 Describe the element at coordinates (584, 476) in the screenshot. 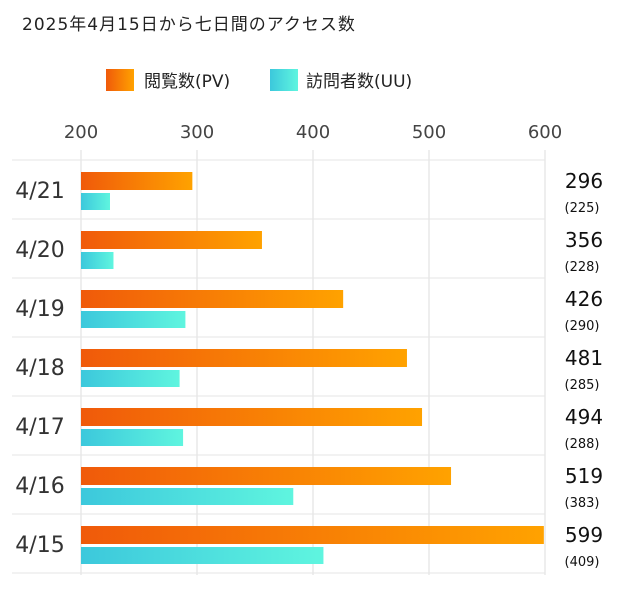

I see `pv-value-label: 519` at that location.